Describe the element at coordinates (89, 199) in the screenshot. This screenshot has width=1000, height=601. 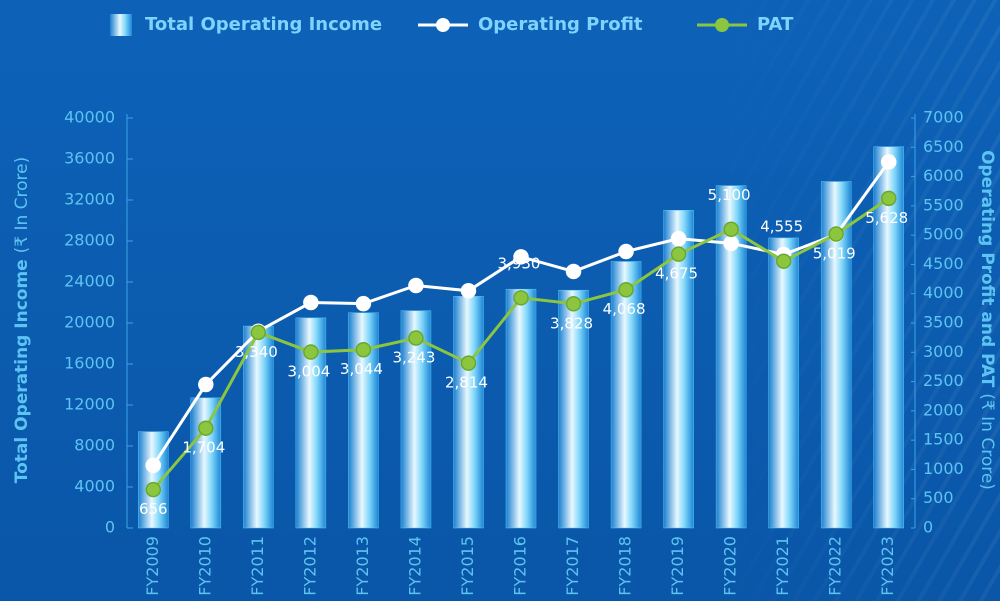
I see `y-tick-label: 32000` at that location.